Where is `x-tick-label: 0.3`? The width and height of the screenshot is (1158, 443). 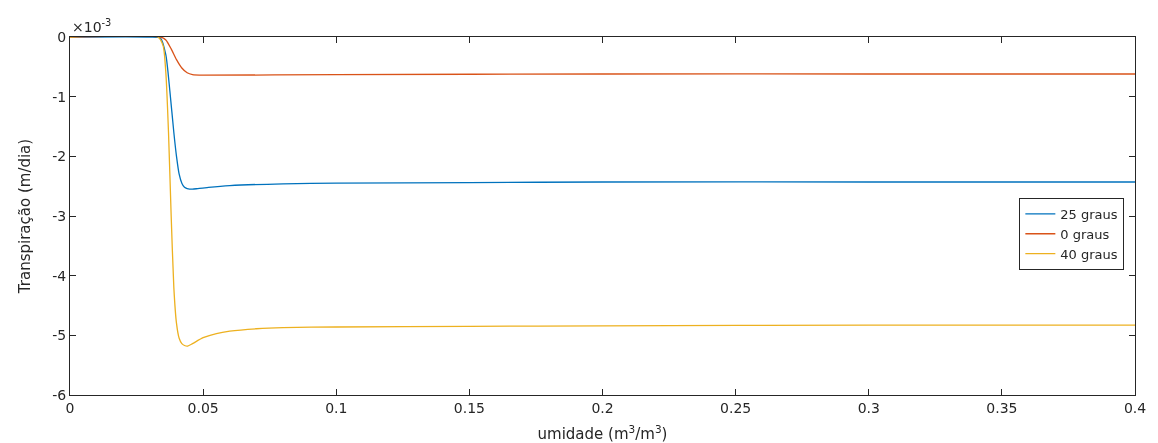
x-tick-label: 0.3 is located at coordinates (868, 407).